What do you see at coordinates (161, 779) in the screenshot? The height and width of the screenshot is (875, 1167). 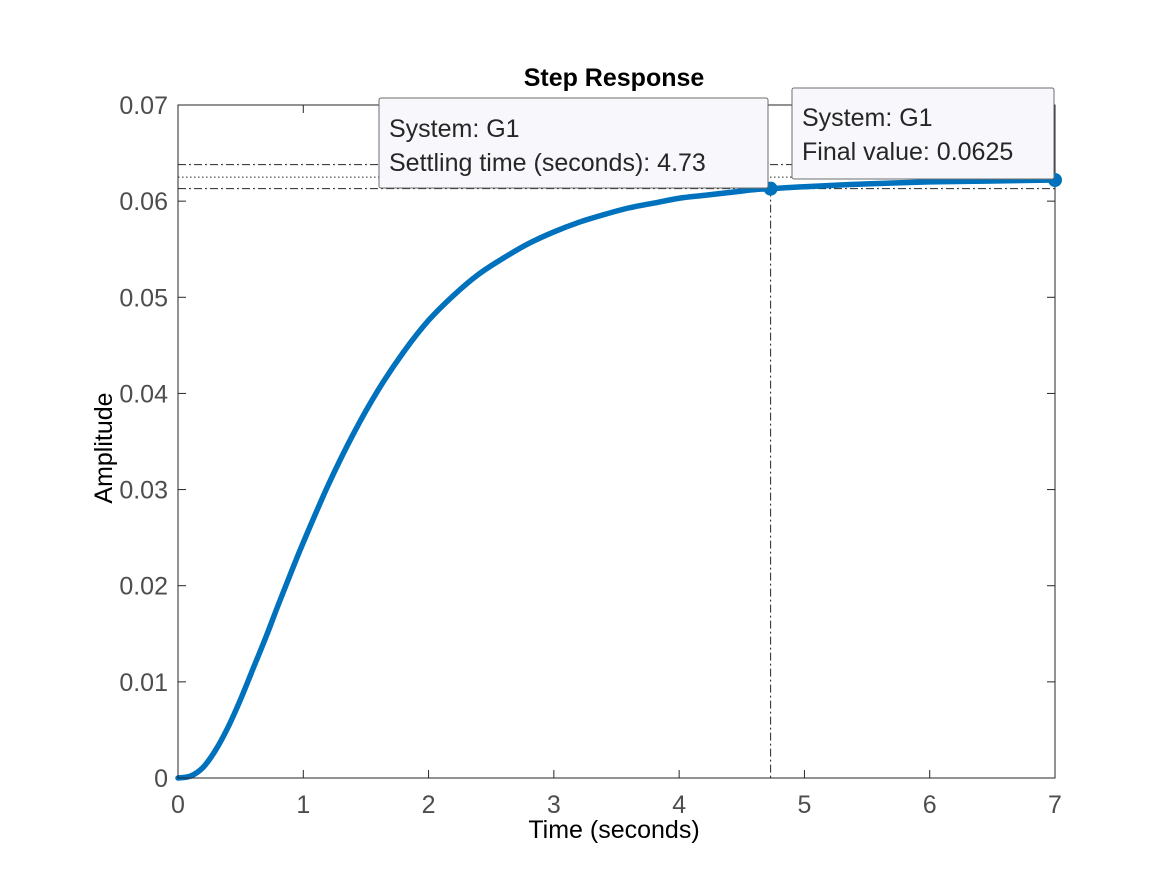 I see `y-tick-label: 0` at bounding box center [161, 779].